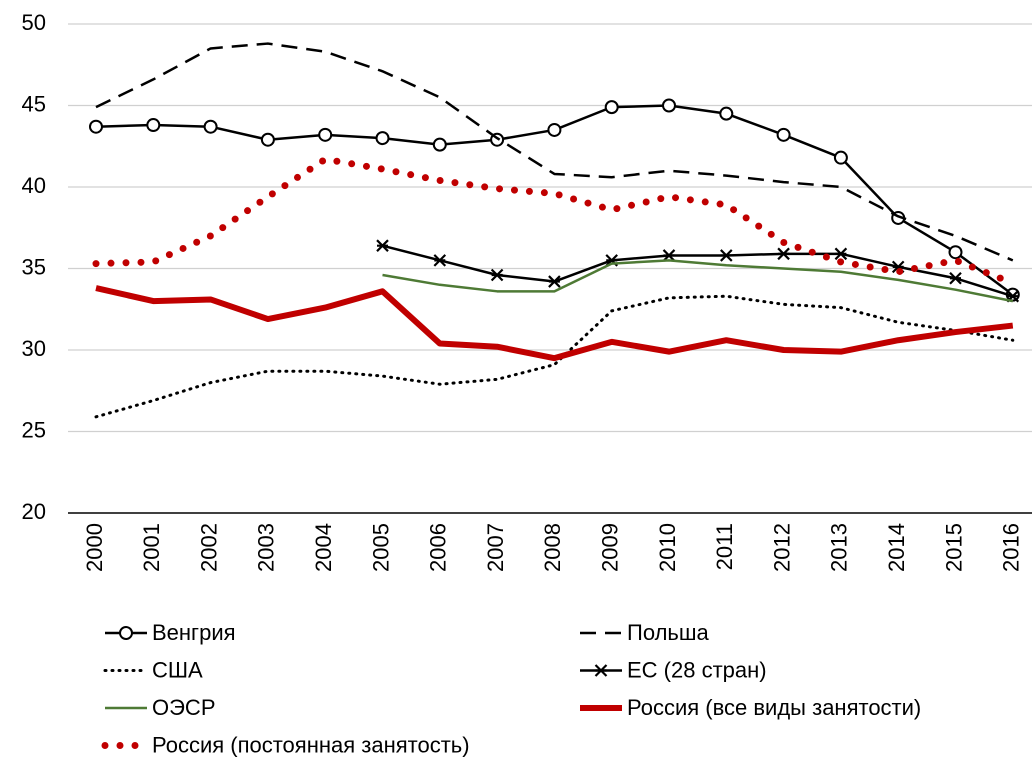 The height and width of the screenshot is (764, 1032). What do you see at coordinates (839, 547) in the screenshot?
I see `x-tick-label: 2013` at bounding box center [839, 547].